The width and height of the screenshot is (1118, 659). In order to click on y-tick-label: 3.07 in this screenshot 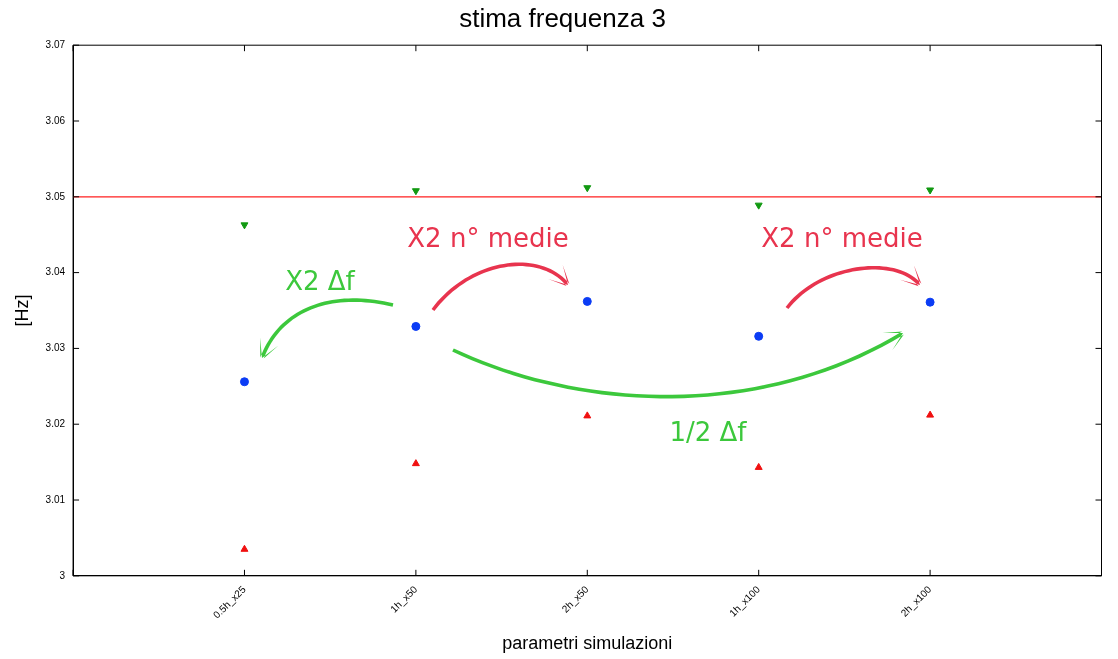, I will do `click(55, 44)`.